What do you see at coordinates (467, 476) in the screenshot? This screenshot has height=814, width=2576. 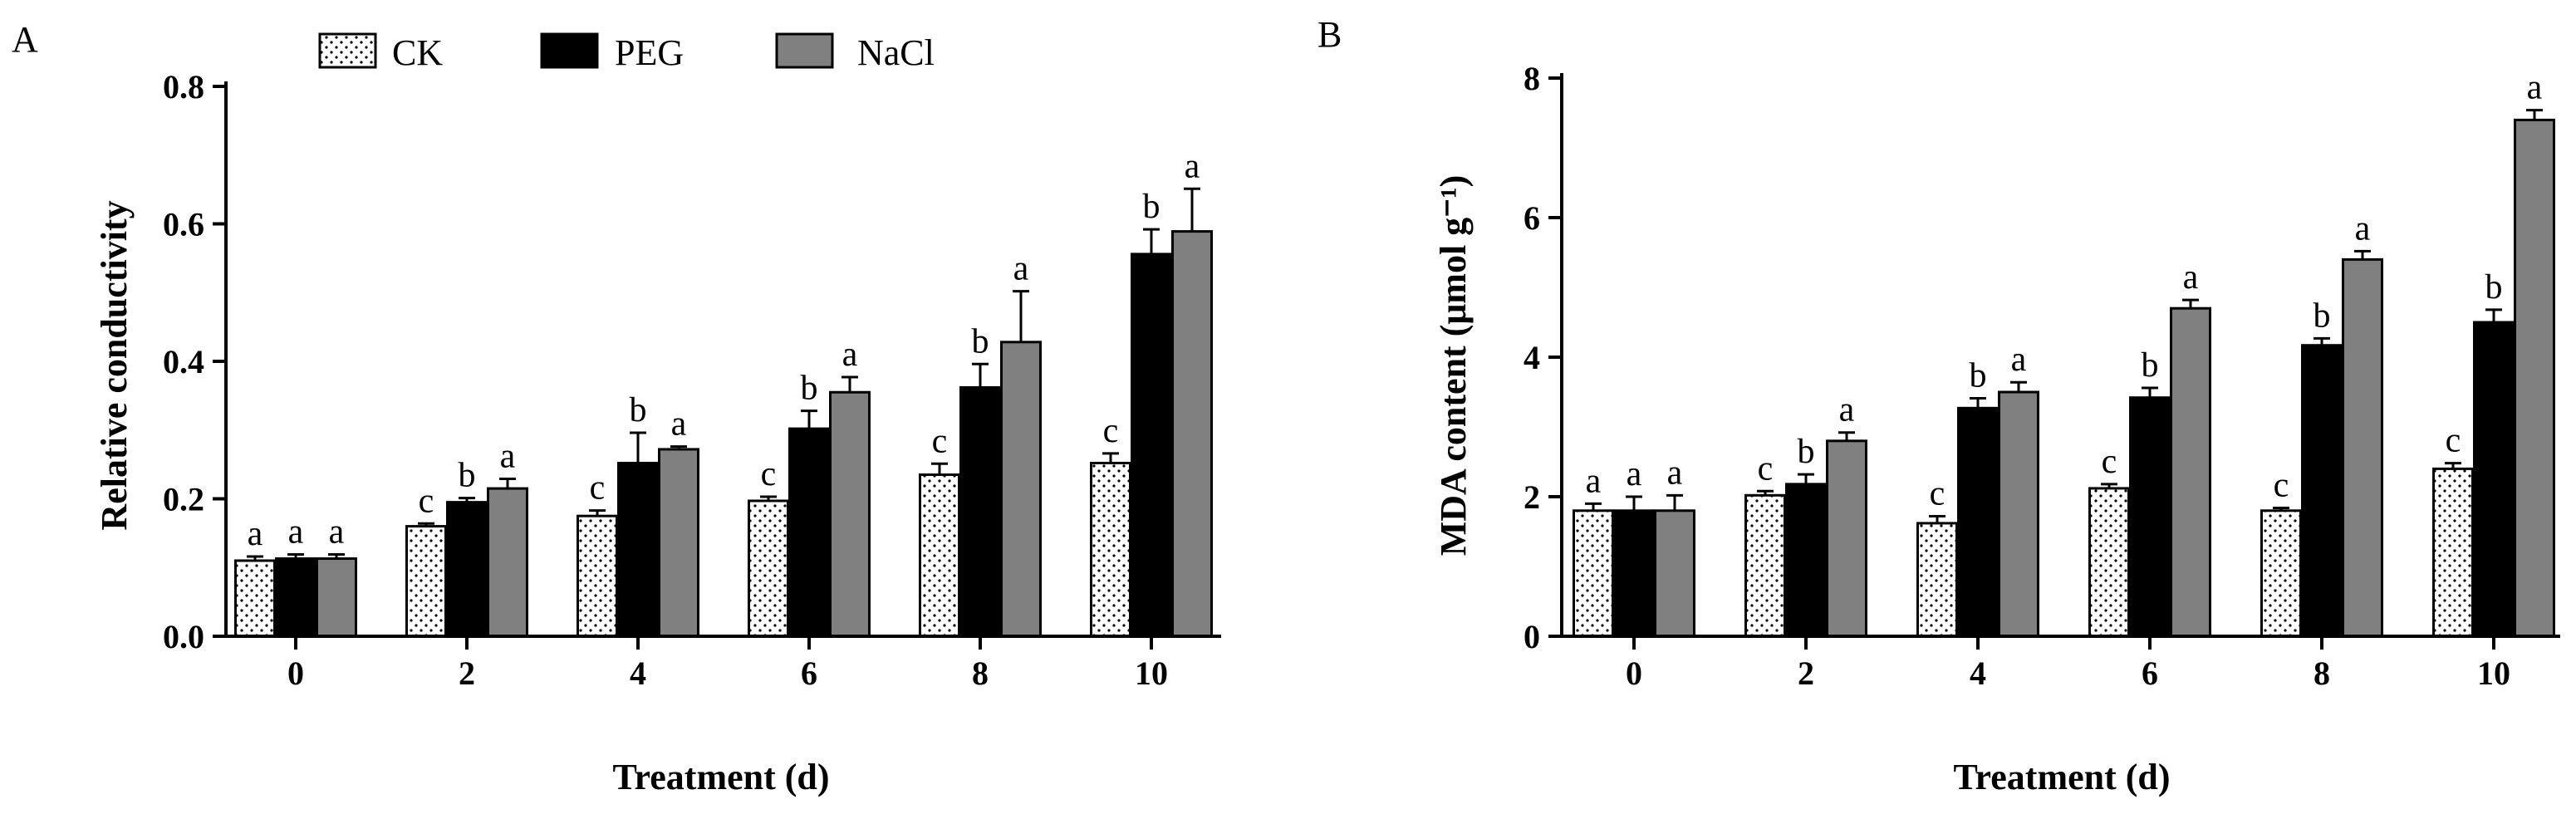 I see `sig-label-a-peg-d2: b` at bounding box center [467, 476].